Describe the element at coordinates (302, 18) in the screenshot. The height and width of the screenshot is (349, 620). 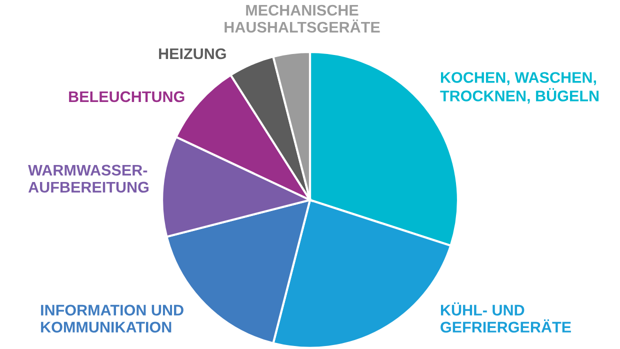
I see `slice-label: MECHANISCHE HAUSHALTSGERÄTE` at that location.